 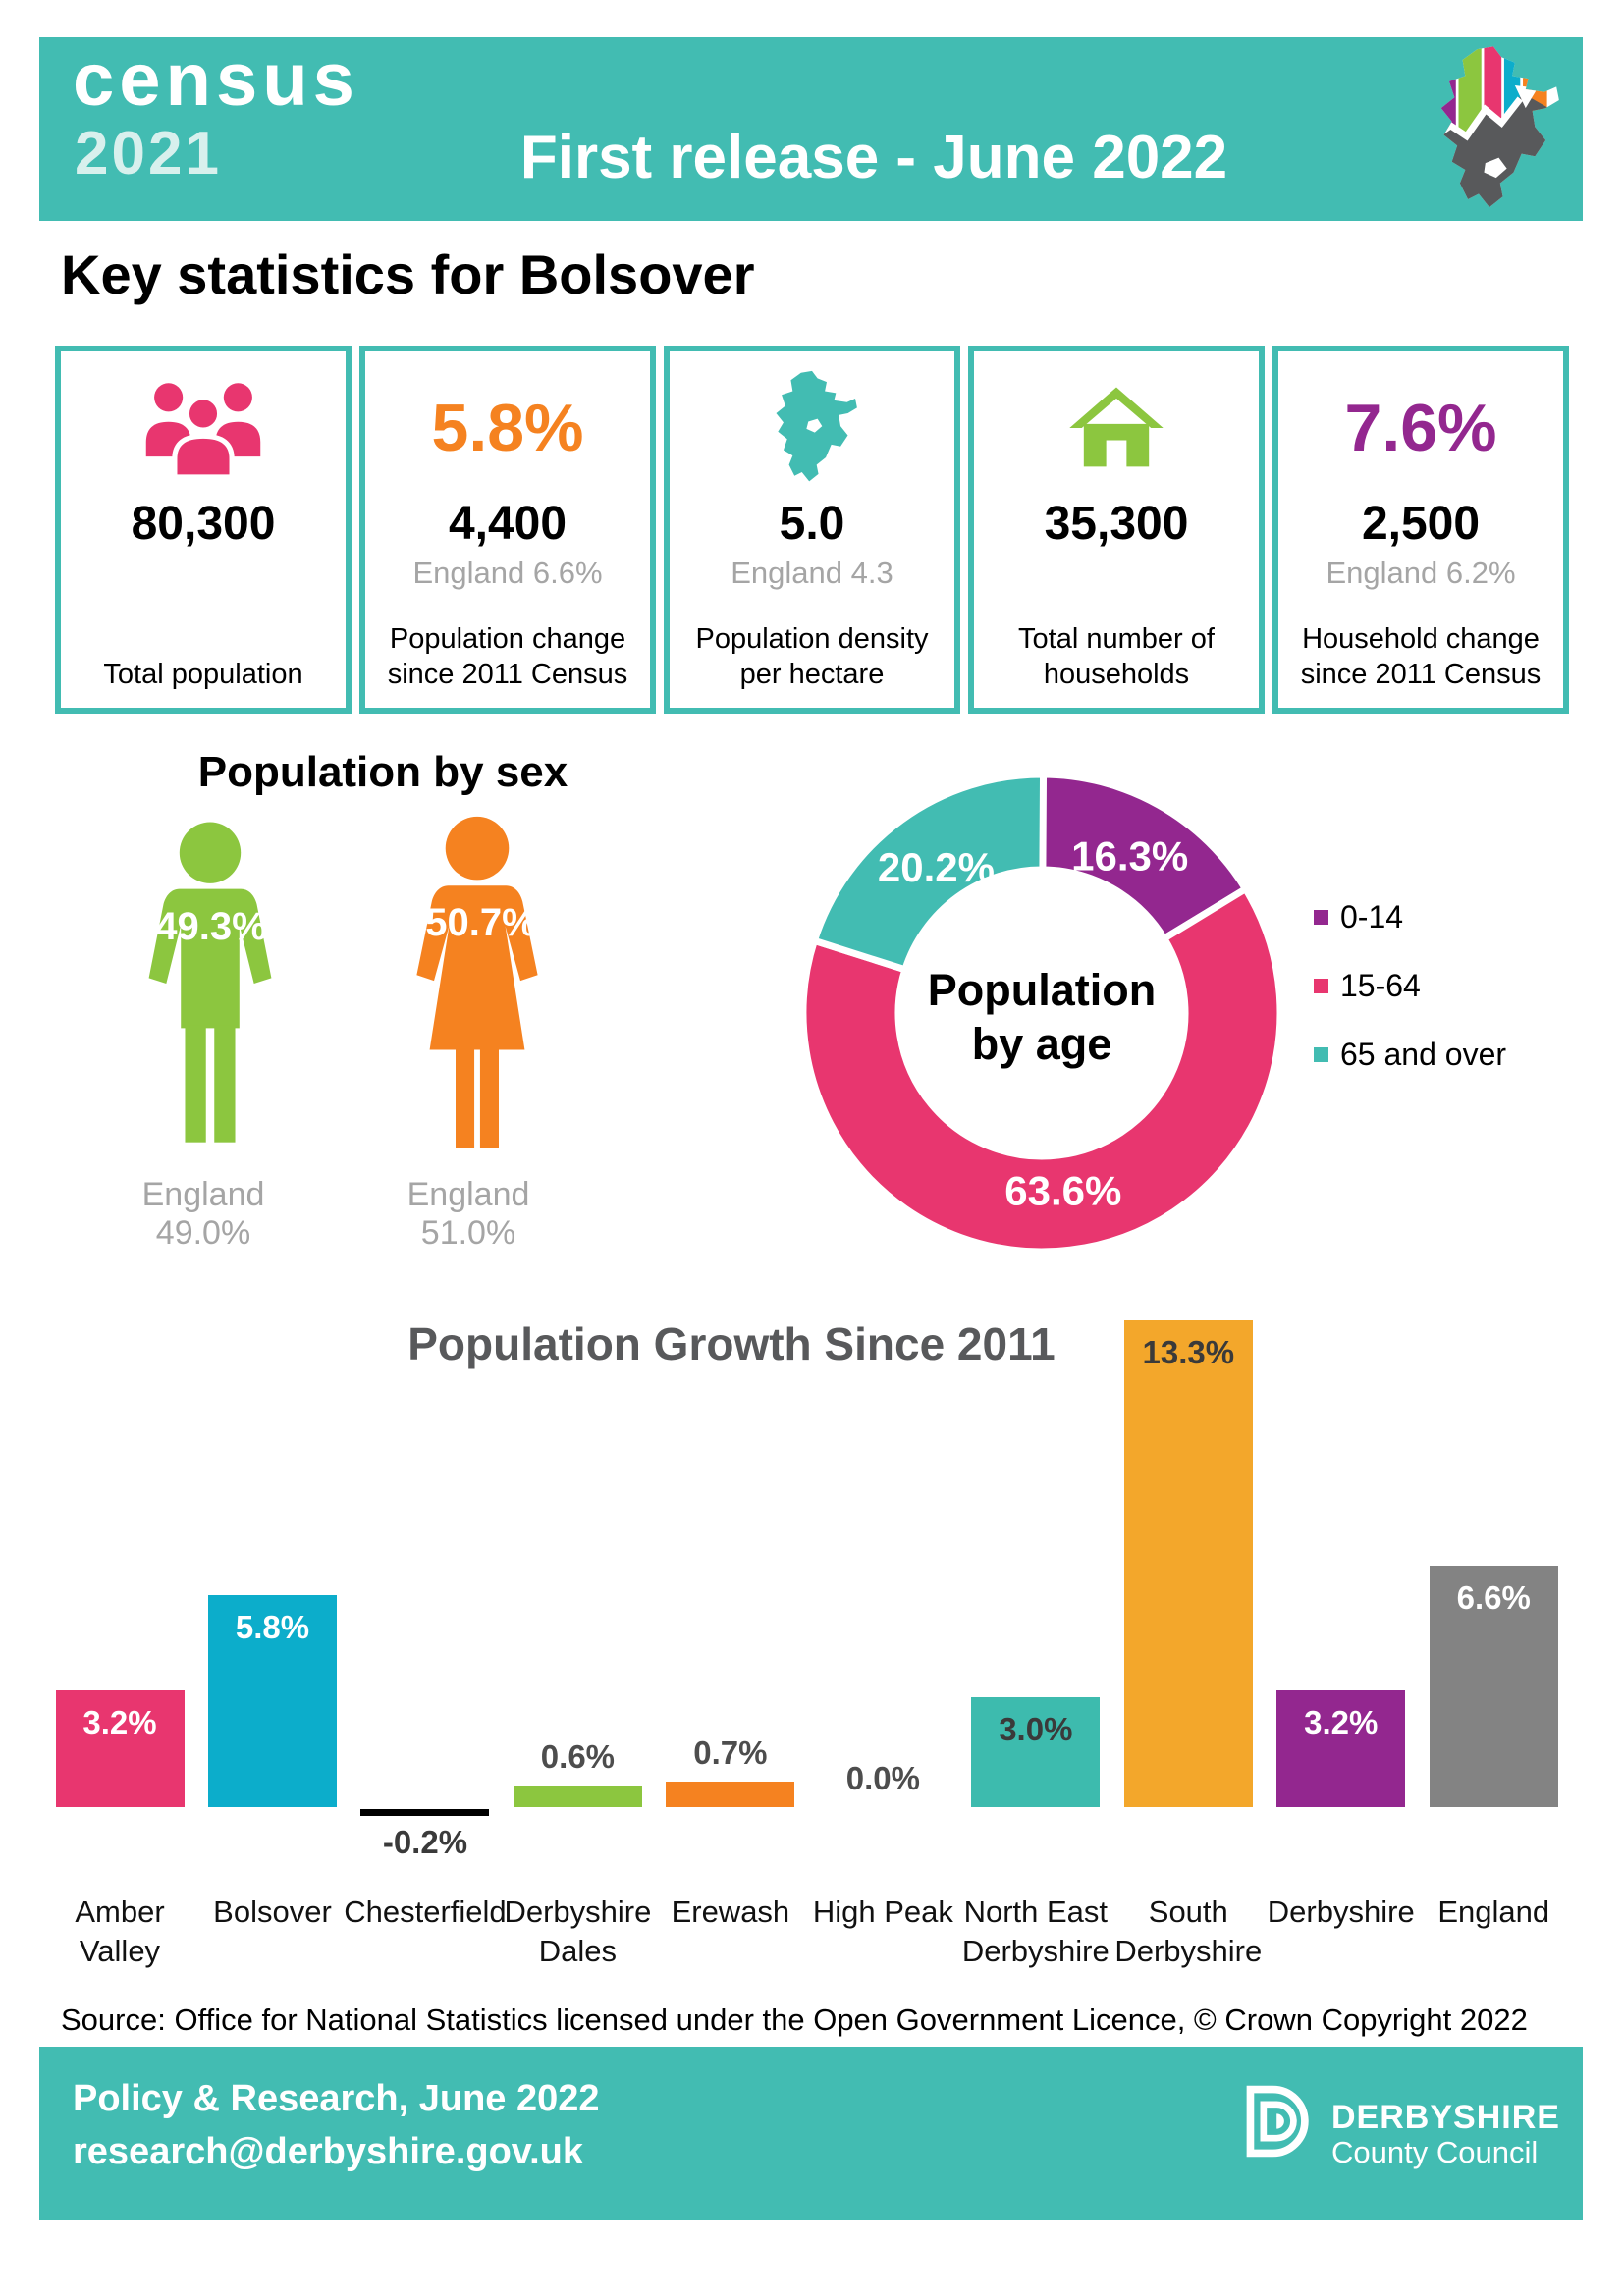 What do you see at coordinates (425, 1843) in the screenshot?
I see `bar-value-label: -0.2%` at bounding box center [425, 1843].